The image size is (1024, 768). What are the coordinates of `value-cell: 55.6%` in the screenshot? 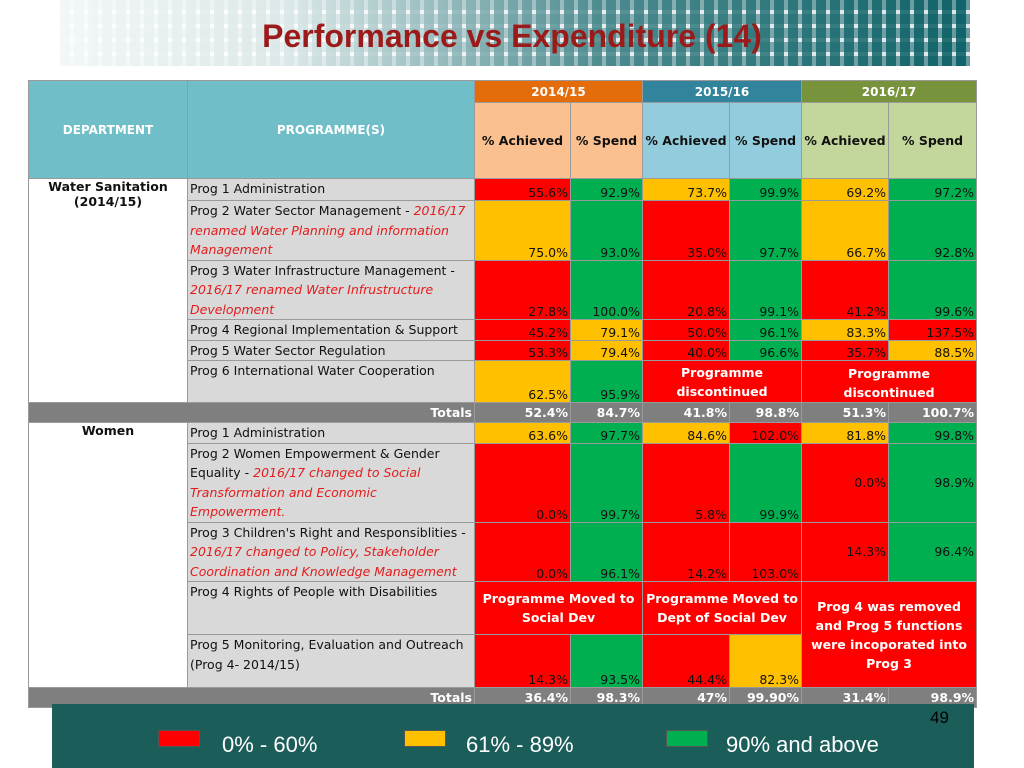 It's located at (522, 189).